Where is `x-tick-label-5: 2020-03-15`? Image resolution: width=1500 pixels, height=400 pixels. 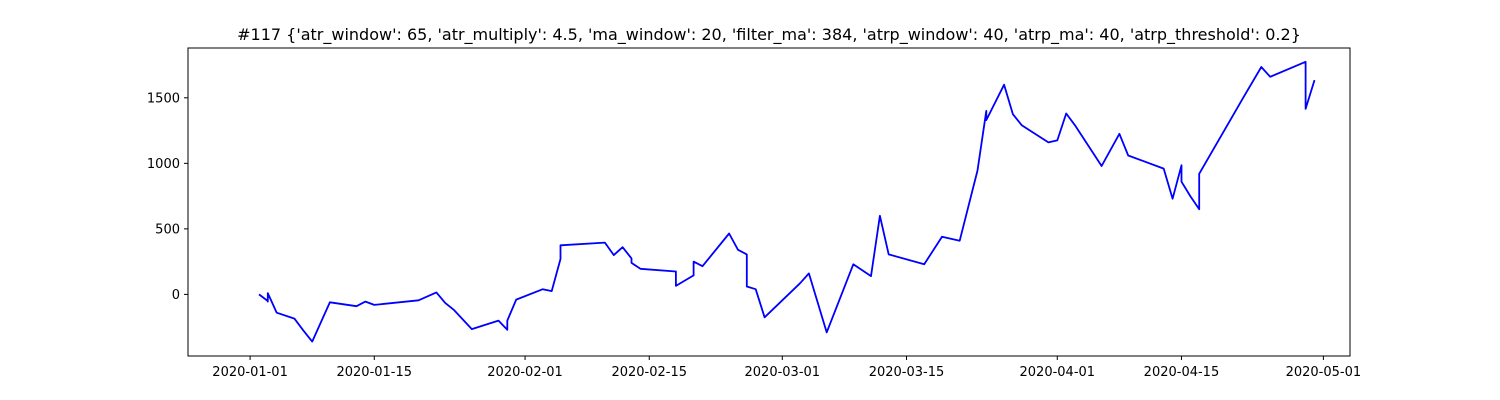
x-tick-label-5: 2020-03-15 is located at coordinates (907, 372).